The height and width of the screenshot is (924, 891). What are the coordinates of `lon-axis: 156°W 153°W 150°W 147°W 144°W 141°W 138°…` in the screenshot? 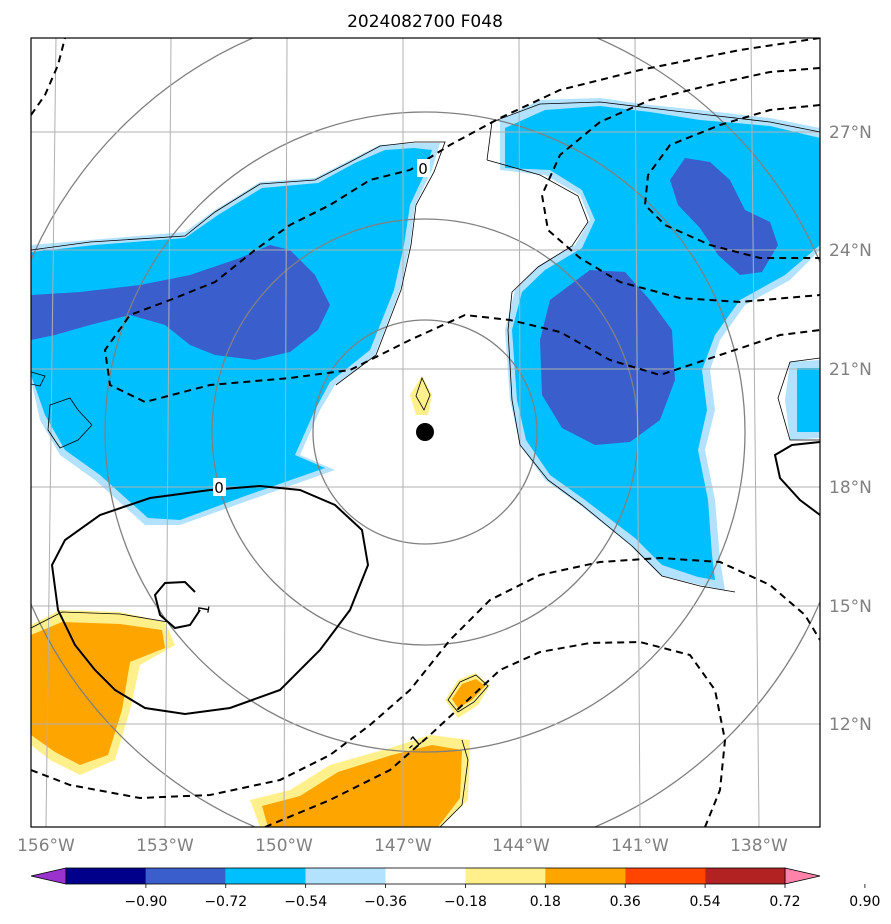 It's located at (402, 846).